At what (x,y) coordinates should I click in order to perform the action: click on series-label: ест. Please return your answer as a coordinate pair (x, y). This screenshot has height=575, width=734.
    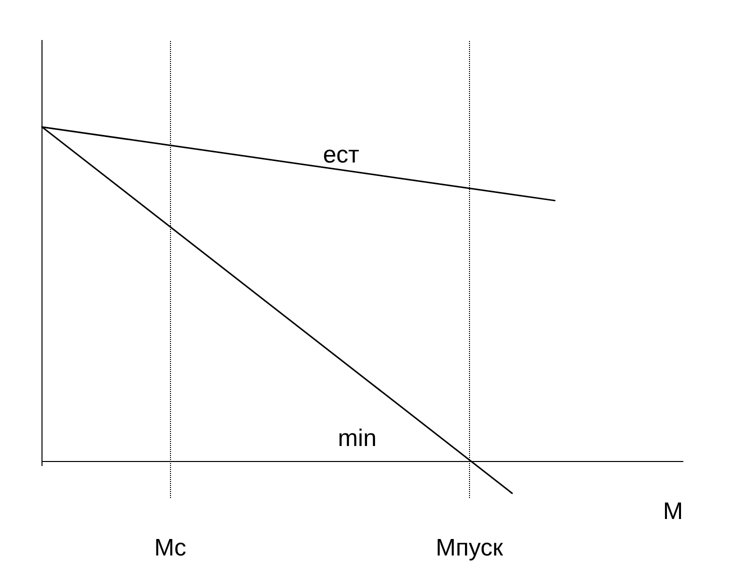
    Looking at the image, I should click on (341, 155).